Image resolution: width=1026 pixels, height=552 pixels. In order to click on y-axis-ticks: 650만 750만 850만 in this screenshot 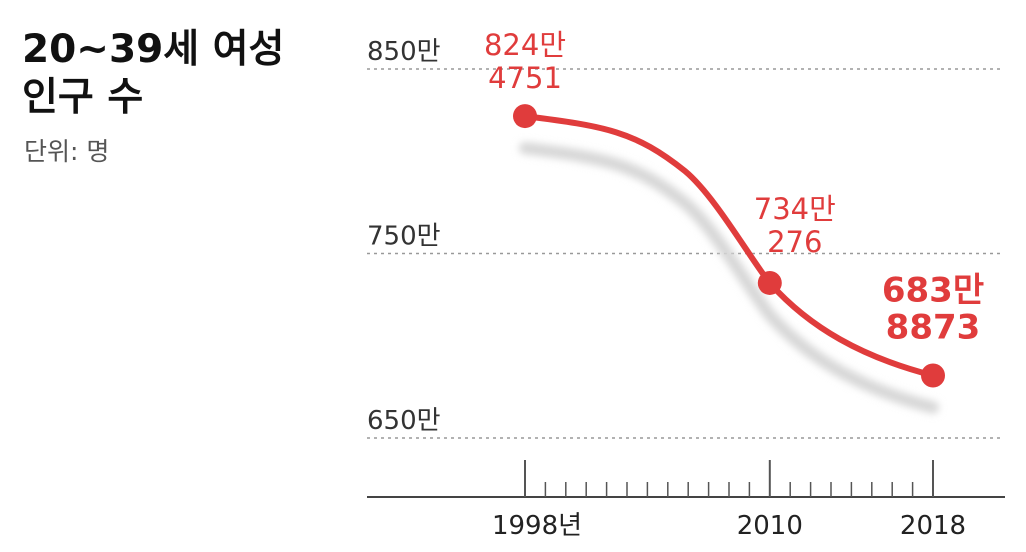, I will do `click(404, 236)`.